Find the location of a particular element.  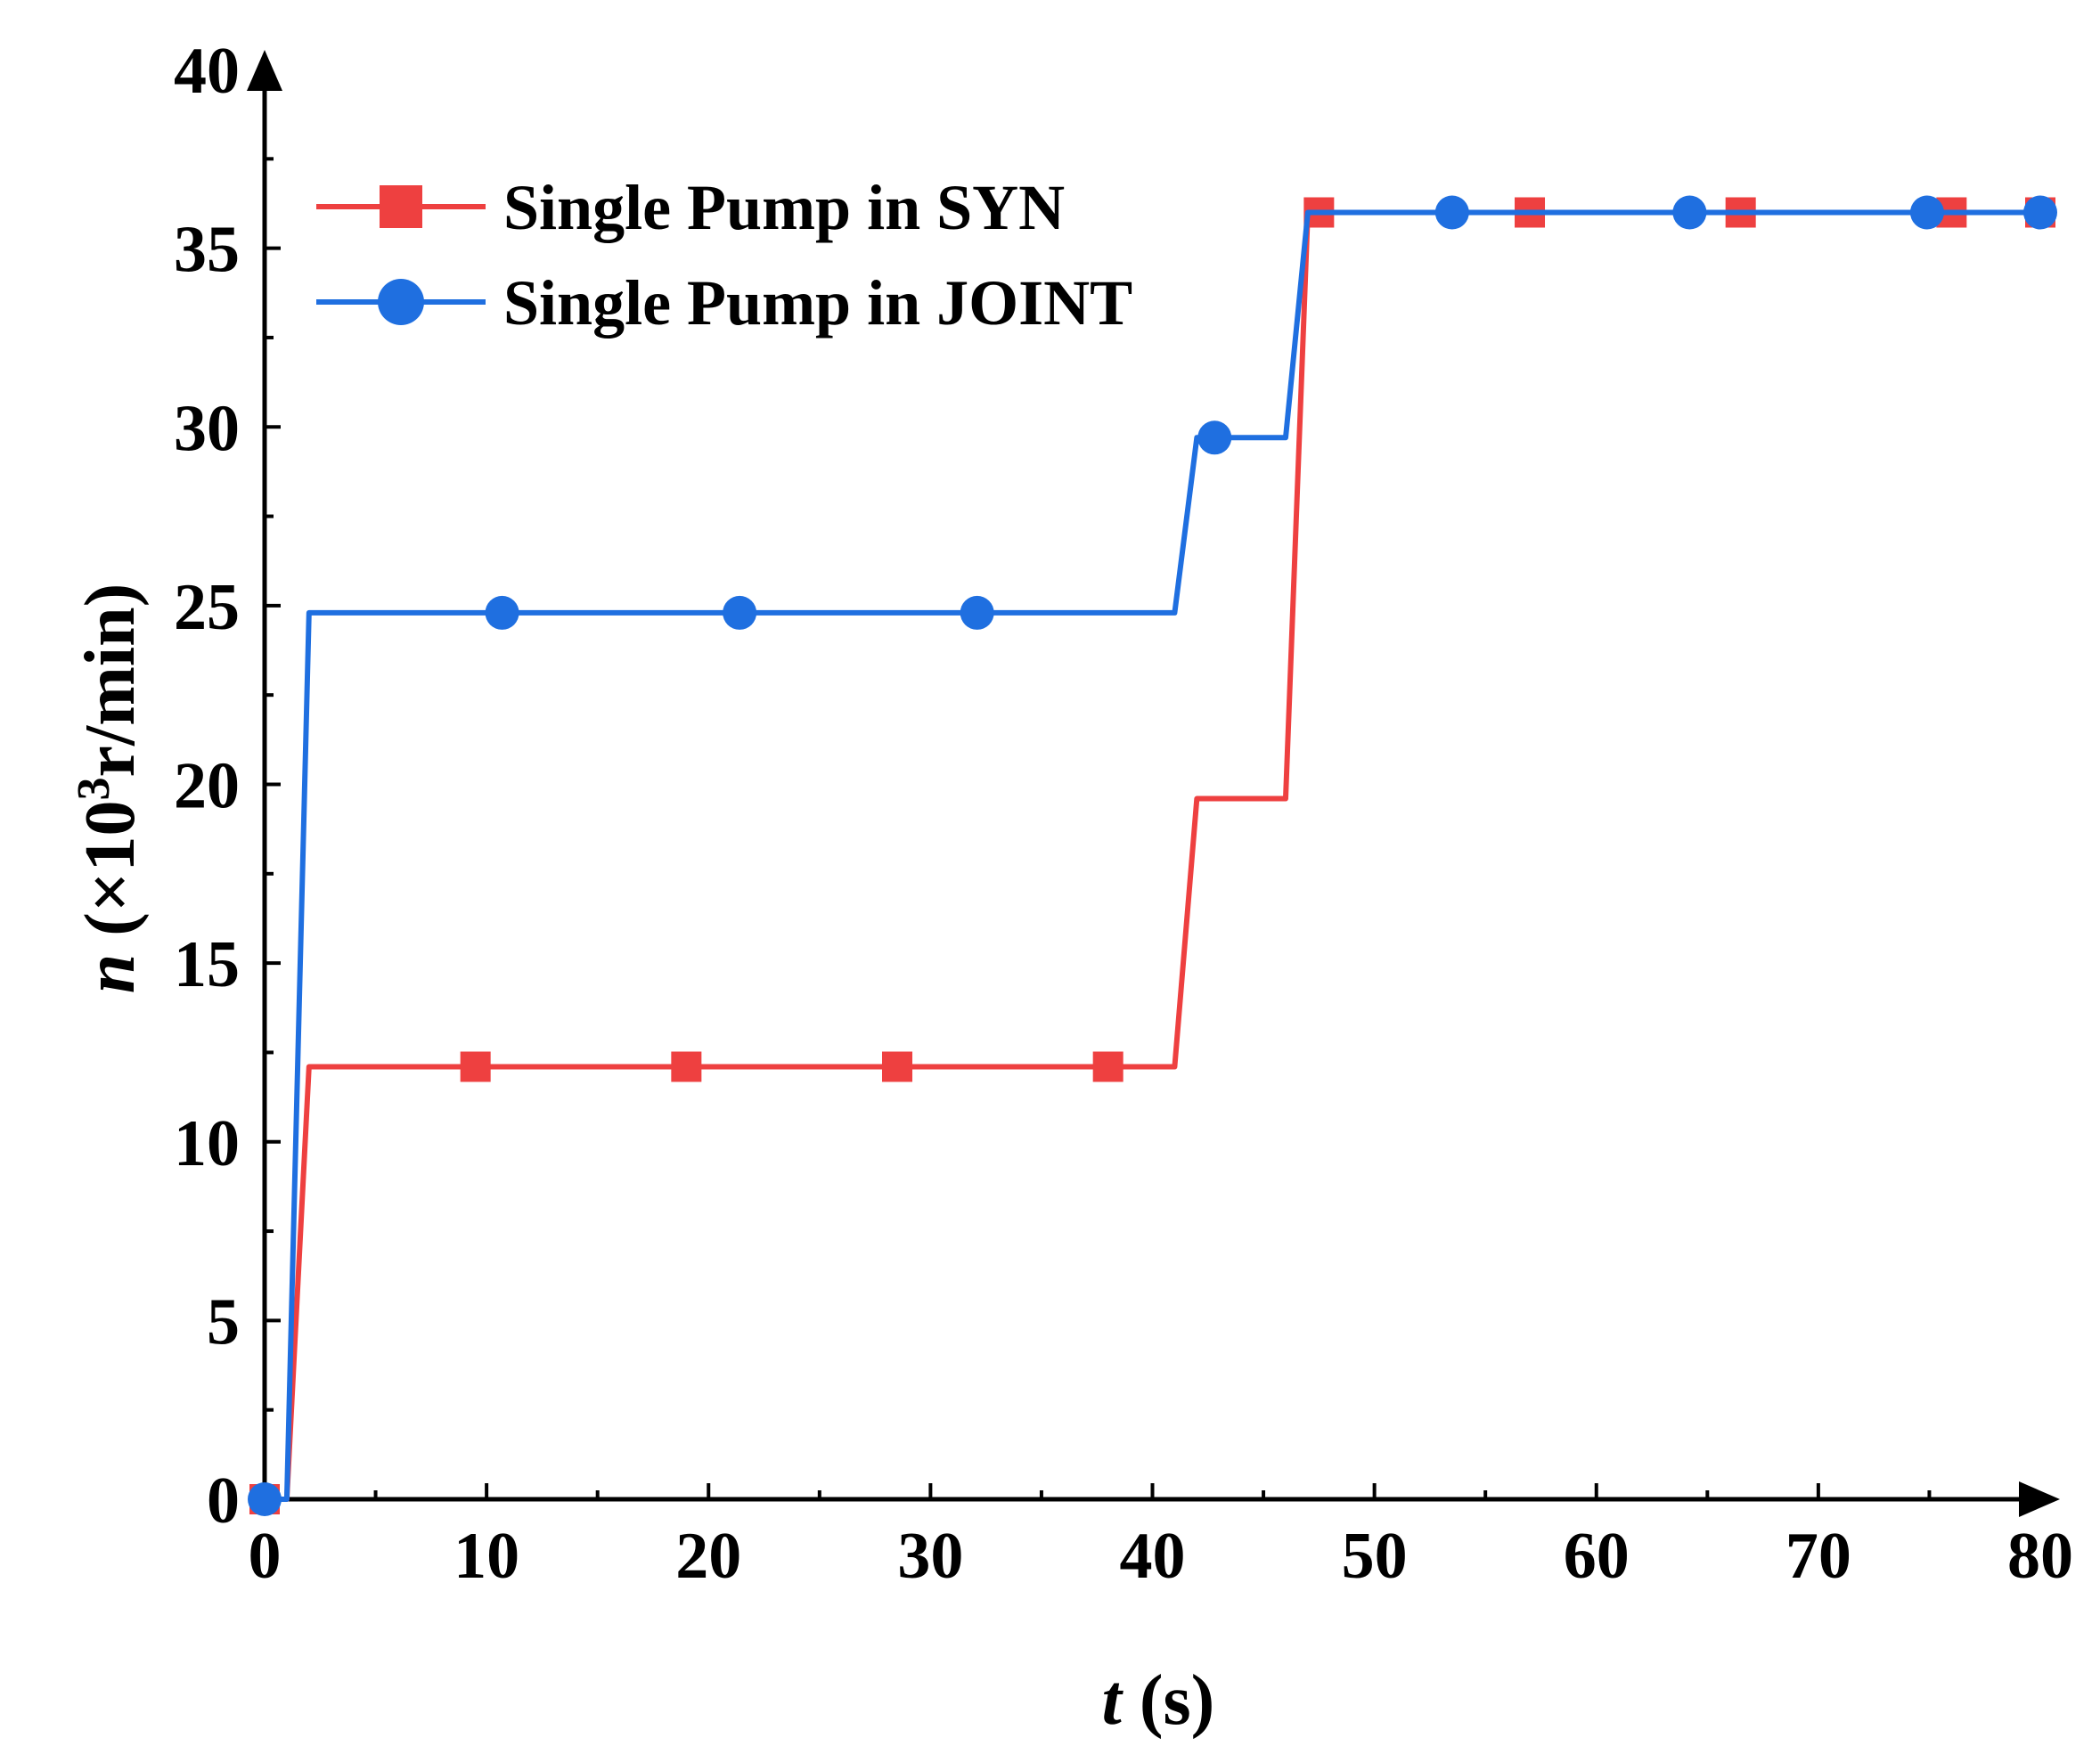

legend-label-single-pump-in-syn: Single Pump in SYN is located at coordinates (784, 207).